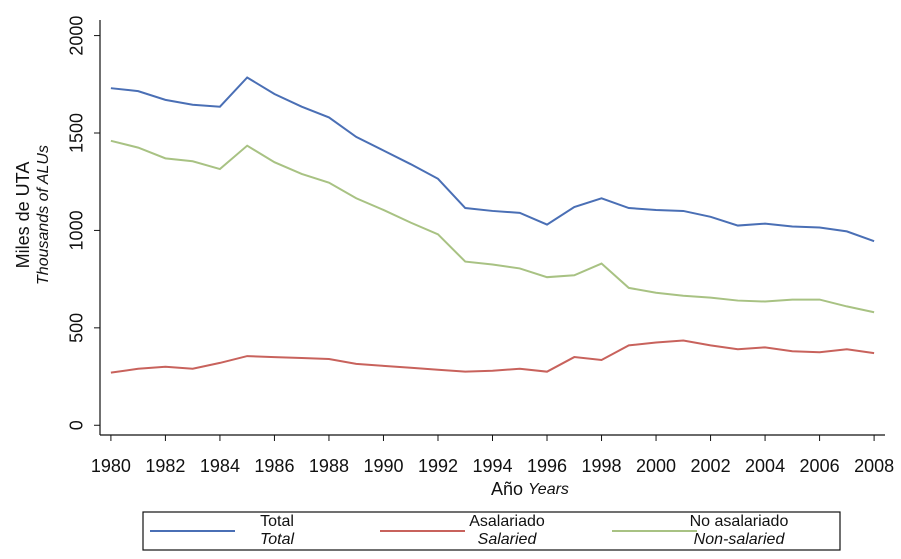 The image size is (901, 559). What do you see at coordinates (77, 36) in the screenshot?
I see `y-tick-label: 2000` at bounding box center [77, 36].